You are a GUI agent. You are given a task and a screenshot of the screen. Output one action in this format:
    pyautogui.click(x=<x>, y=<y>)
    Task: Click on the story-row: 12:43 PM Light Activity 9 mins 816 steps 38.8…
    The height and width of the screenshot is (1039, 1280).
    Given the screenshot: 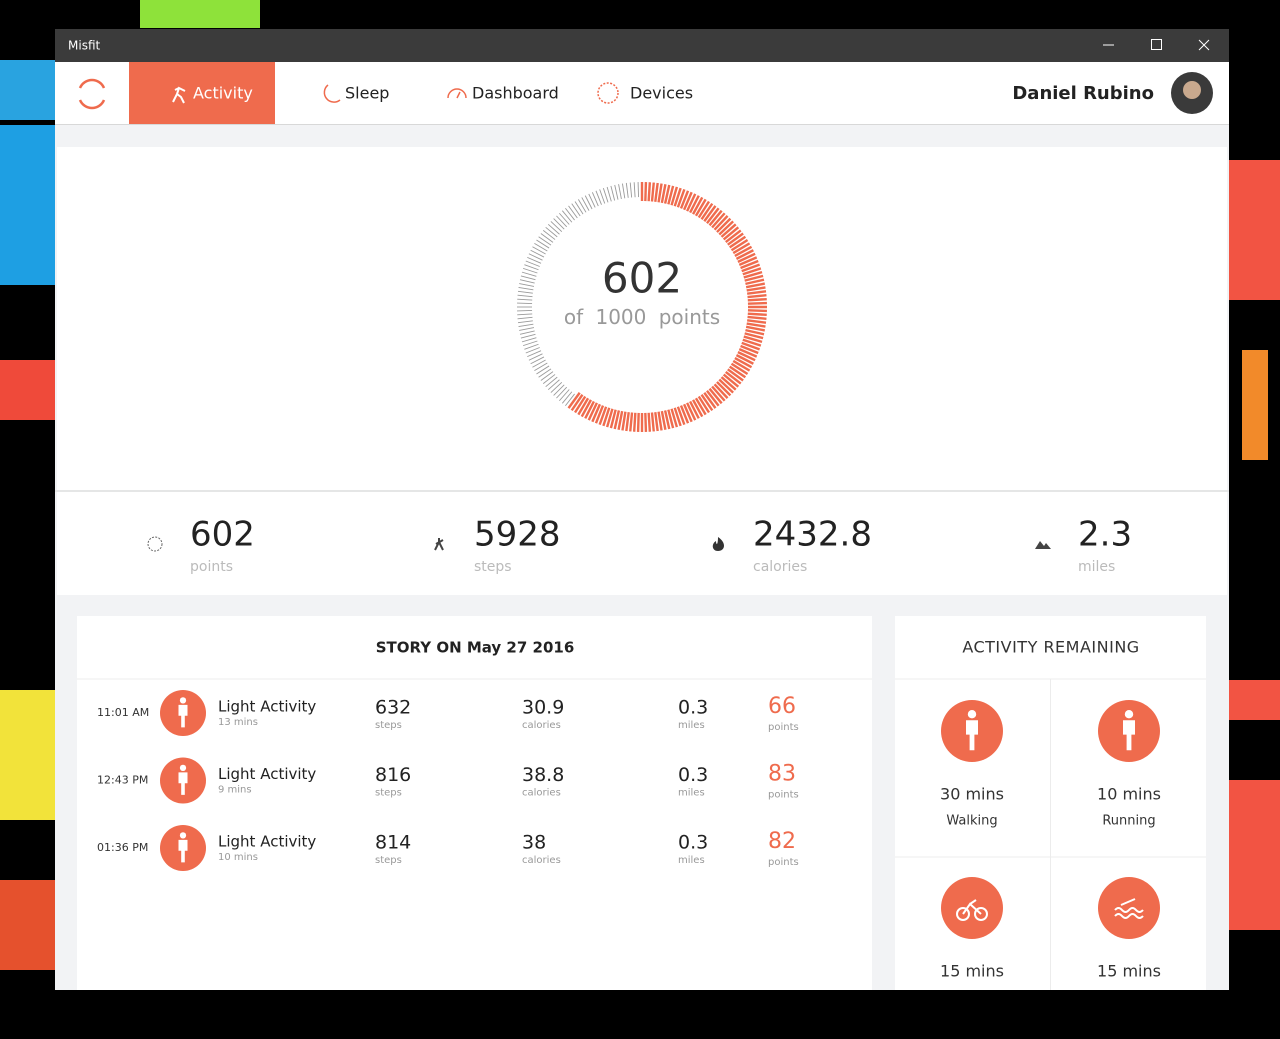 What is the action you would take?
    pyautogui.click(x=448, y=780)
    